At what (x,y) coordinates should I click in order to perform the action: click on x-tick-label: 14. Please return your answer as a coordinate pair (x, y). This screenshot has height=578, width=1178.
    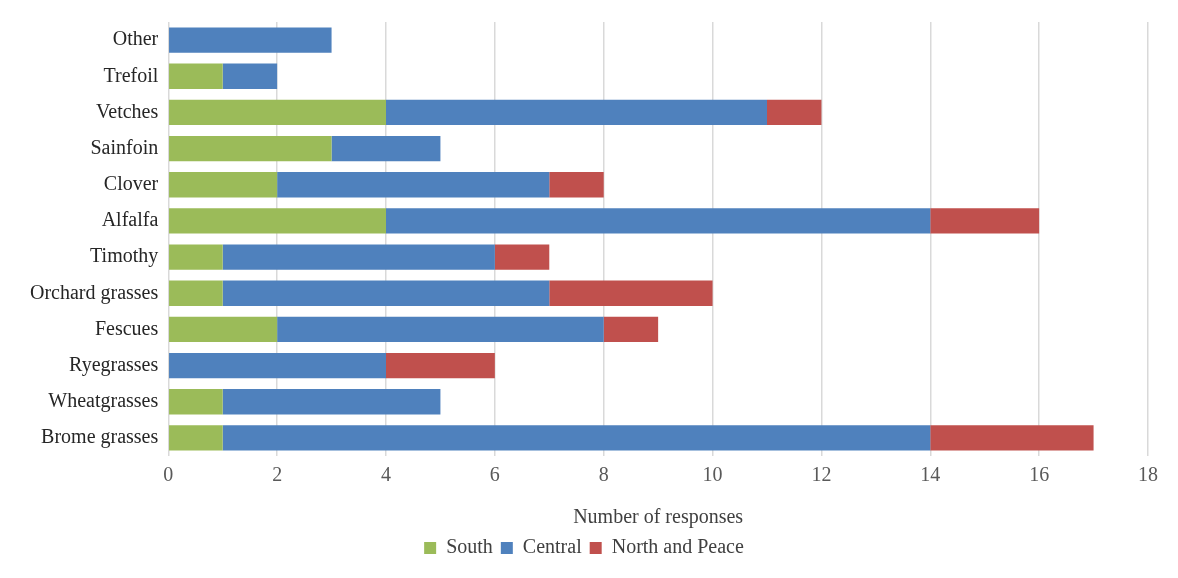
    Looking at the image, I should click on (930, 474).